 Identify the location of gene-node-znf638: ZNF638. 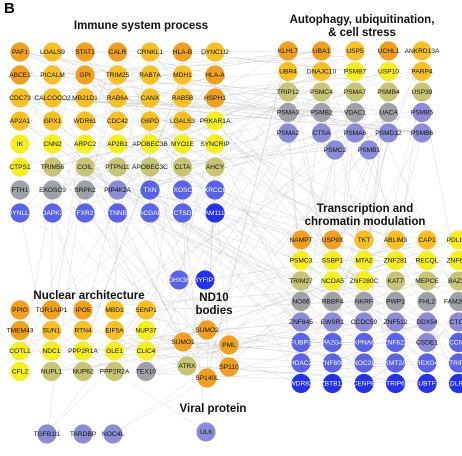
(454, 260).